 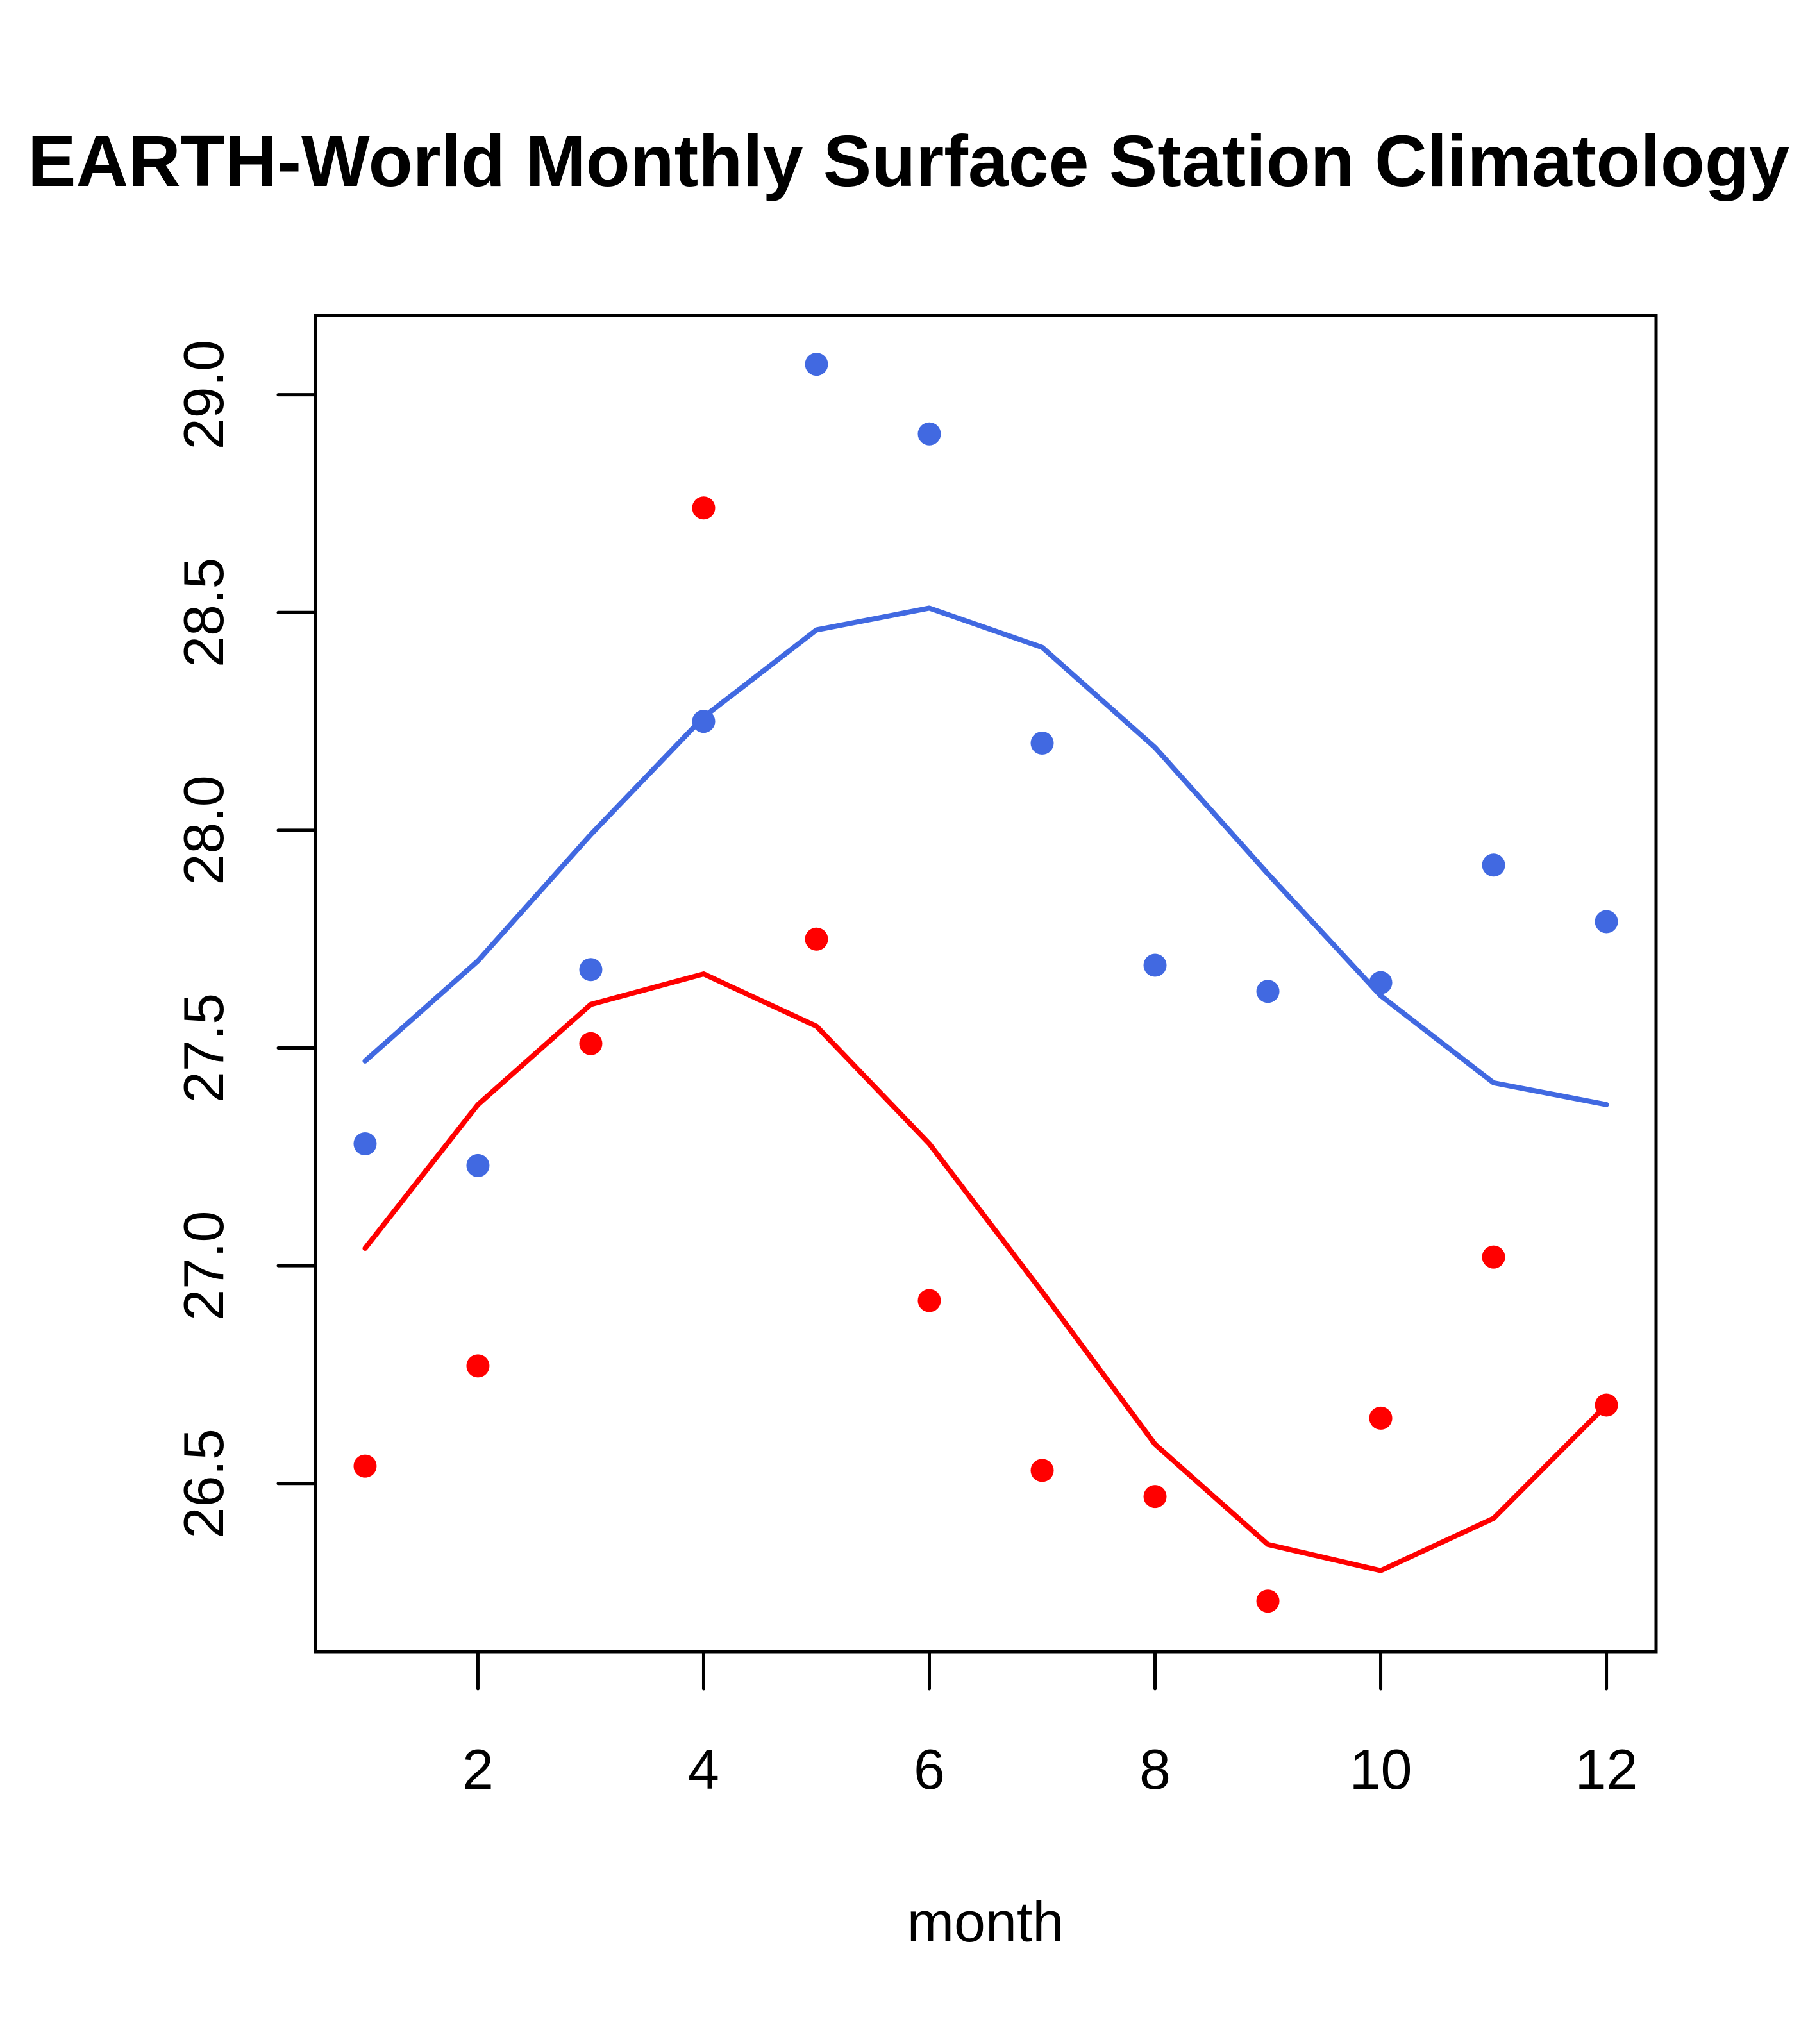 I want to click on x-axis-label: month, so click(x=986, y=1922).